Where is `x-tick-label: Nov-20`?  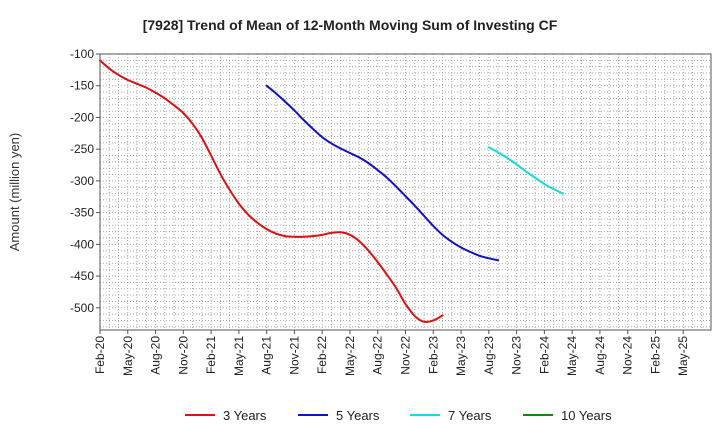
x-tick-label: Nov-20 is located at coordinates (183, 355).